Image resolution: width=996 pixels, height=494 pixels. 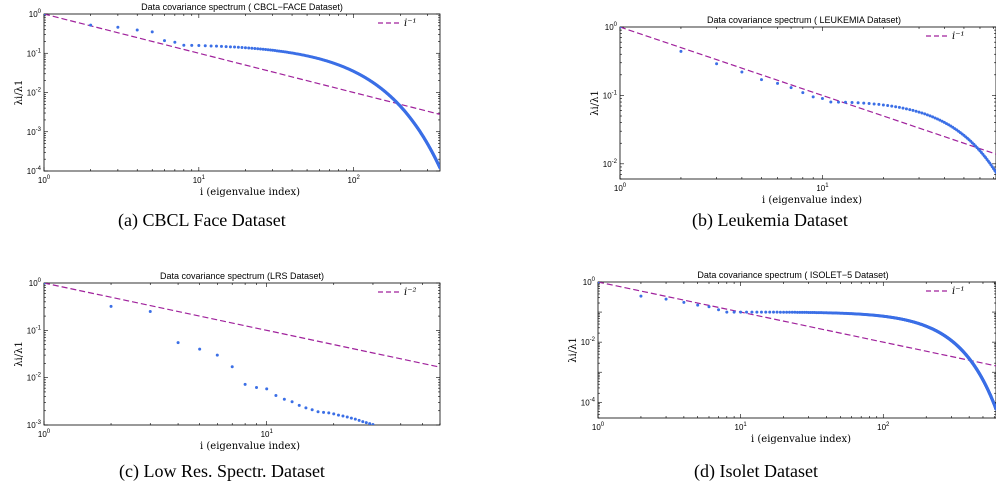 What do you see at coordinates (620, 188) in the screenshot?
I see `x-tick-label: 10⁰` at bounding box center [620, 188].